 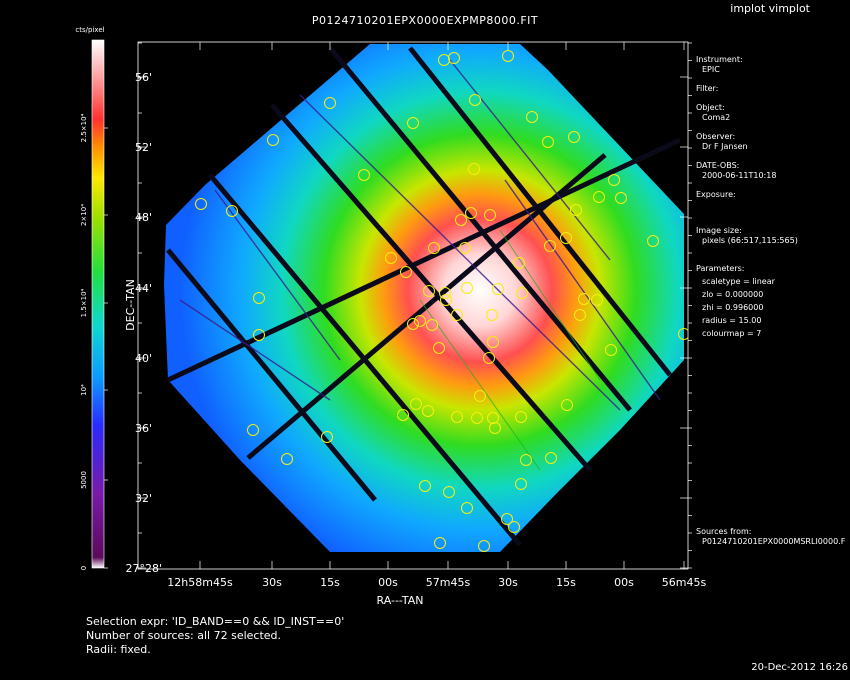 What do you see at coordinates (716, 194) in the screenshot?
I see `exposure-label: Exposure:` at bounding box center [716, 194].